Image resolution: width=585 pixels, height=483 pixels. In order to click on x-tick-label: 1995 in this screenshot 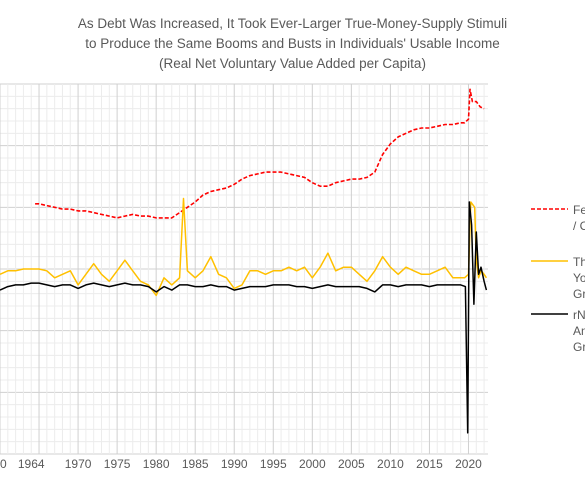, I will do `click(273, 464)`.